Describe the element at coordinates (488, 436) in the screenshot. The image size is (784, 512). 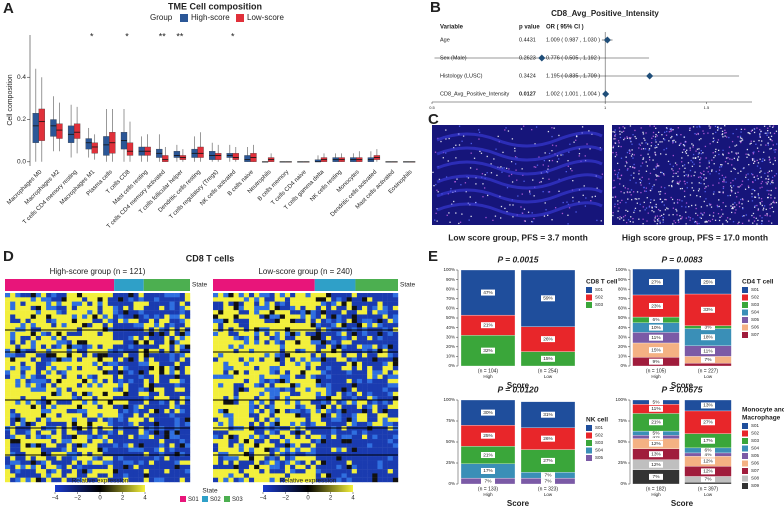
I see `value-label: 25%` at that location.